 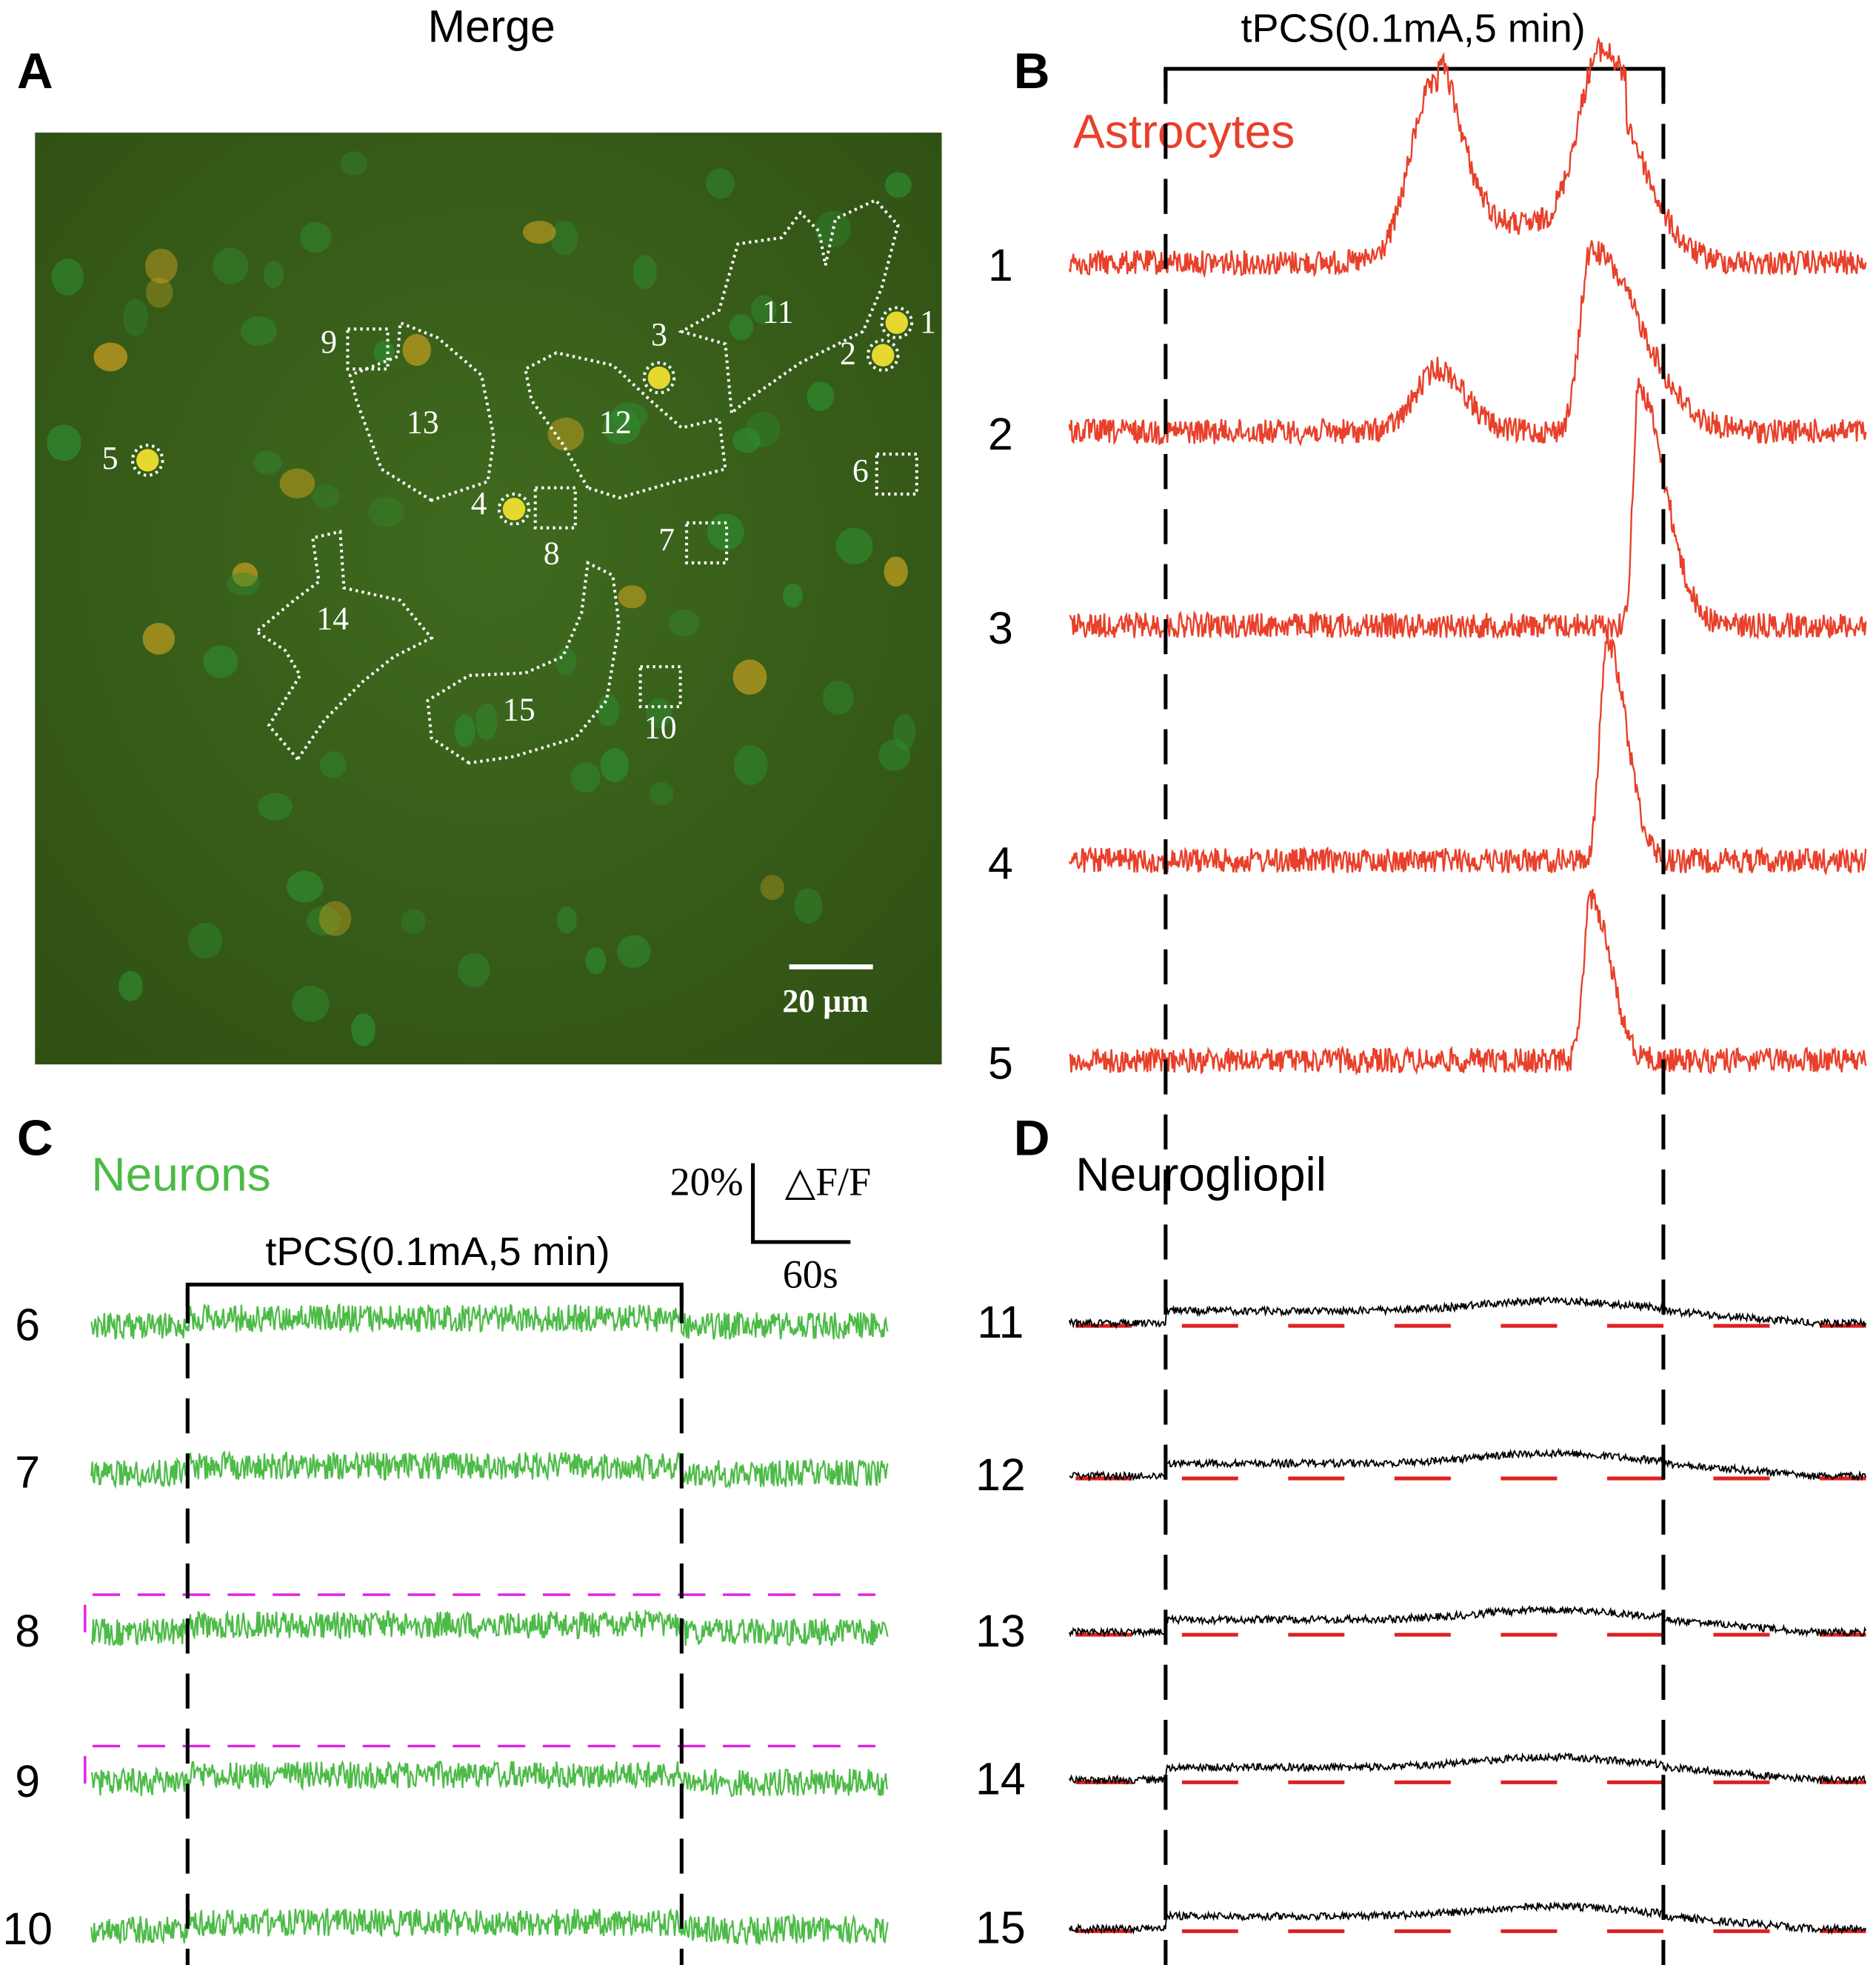 I want to click on panel-label: B, so click(x=1032, y=71).